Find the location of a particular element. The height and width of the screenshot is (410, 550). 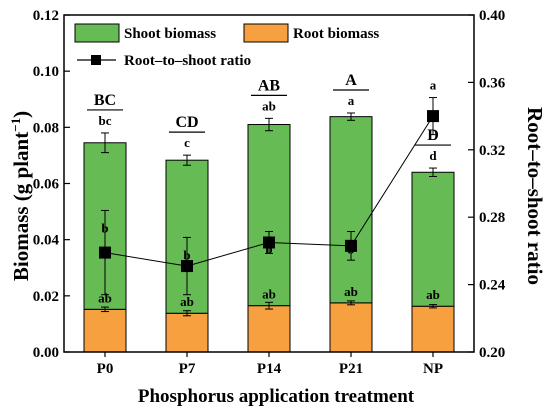

label-total-P21: a is located at coordinates (351, 100).